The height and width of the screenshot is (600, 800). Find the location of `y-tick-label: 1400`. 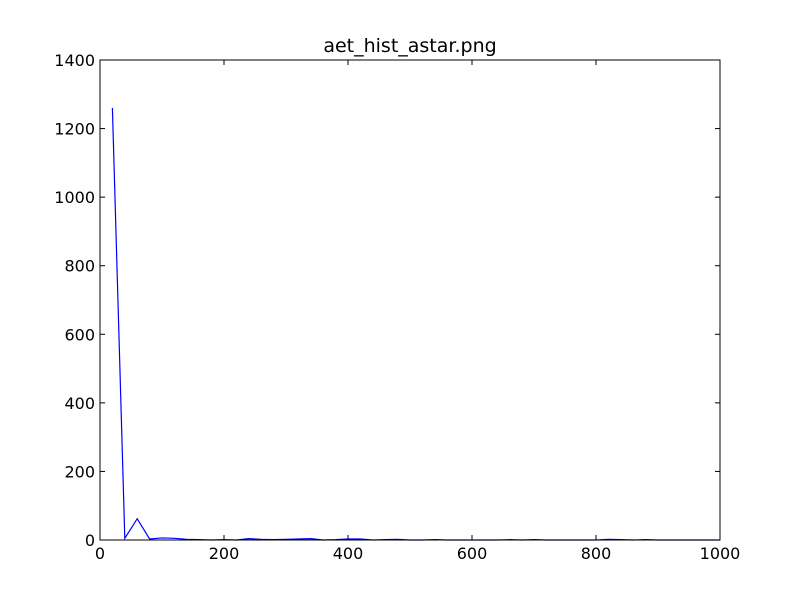

y-tick-label: 1400 is located at coordinates (74, 60).